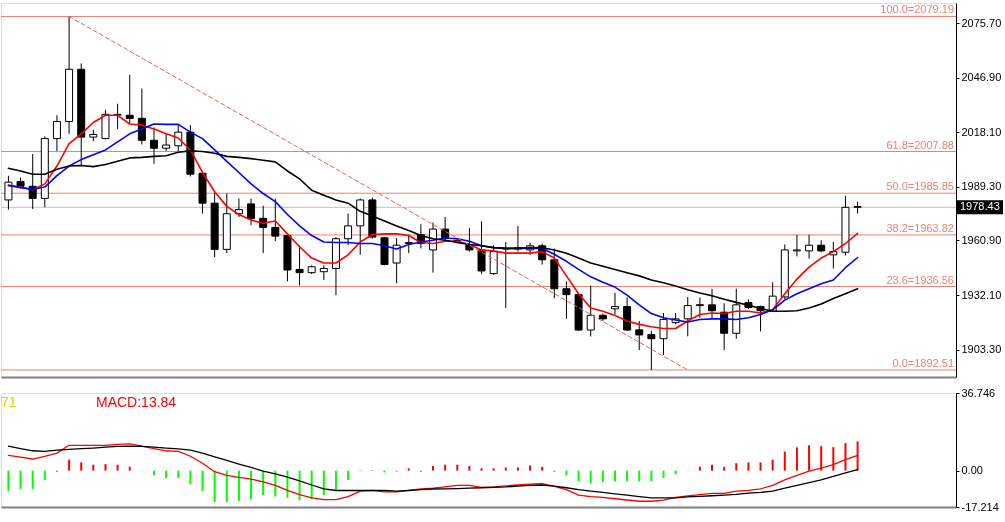  Describe the element at coordinates (981, 239) in the screenshot. I see `y-tick-label: 1960.90` at that location.